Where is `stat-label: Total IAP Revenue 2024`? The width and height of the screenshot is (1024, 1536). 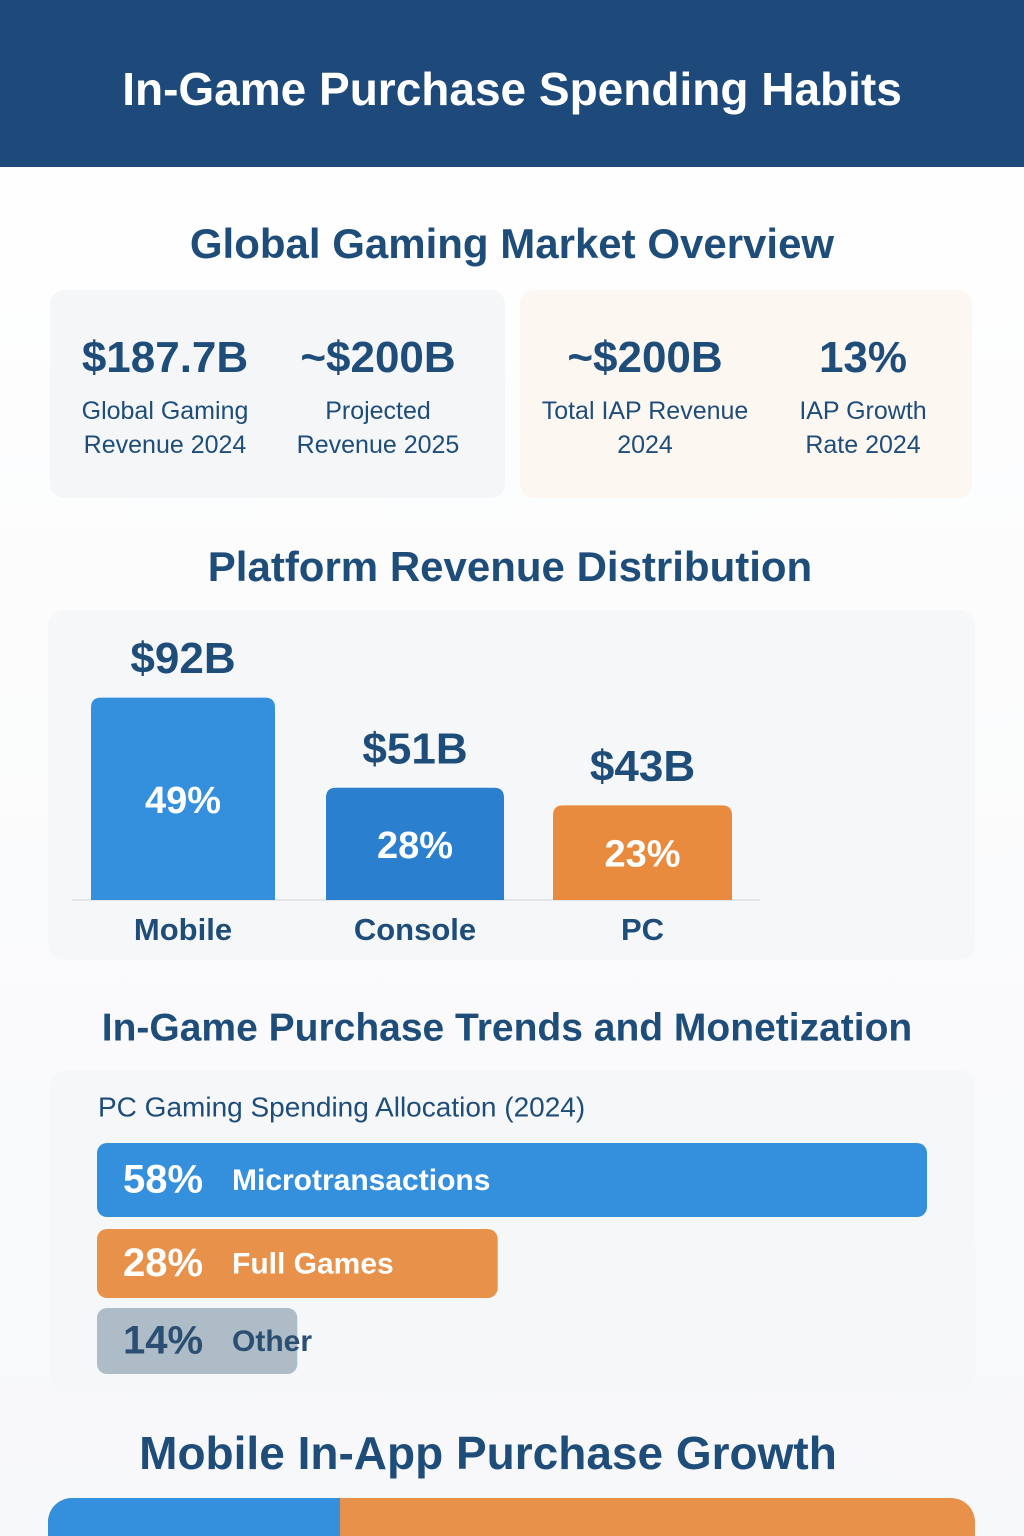 stat-label: Total IAP Revenue 2024 is located at coordinates (645, 428).